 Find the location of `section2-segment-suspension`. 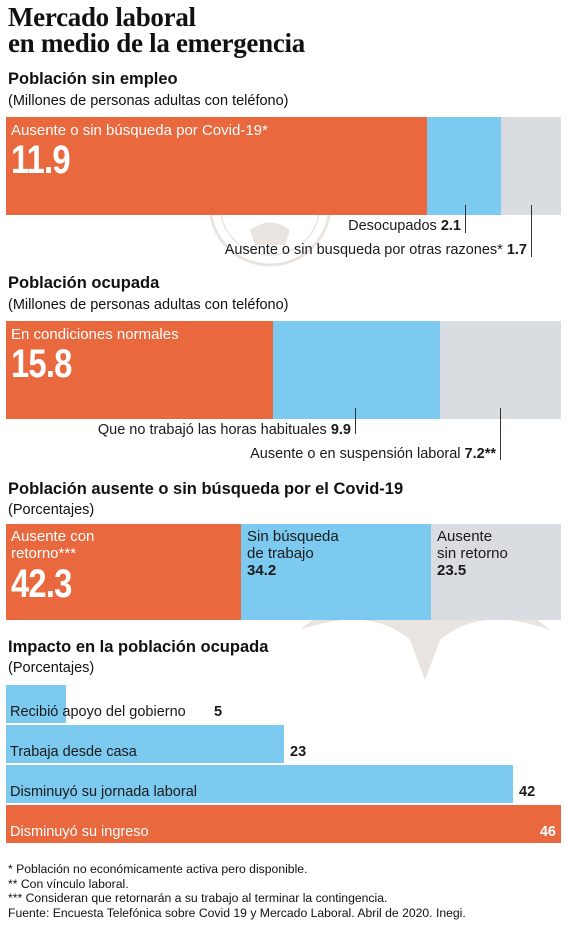

section2-segment-suspension is located at coordinates (500, 370).